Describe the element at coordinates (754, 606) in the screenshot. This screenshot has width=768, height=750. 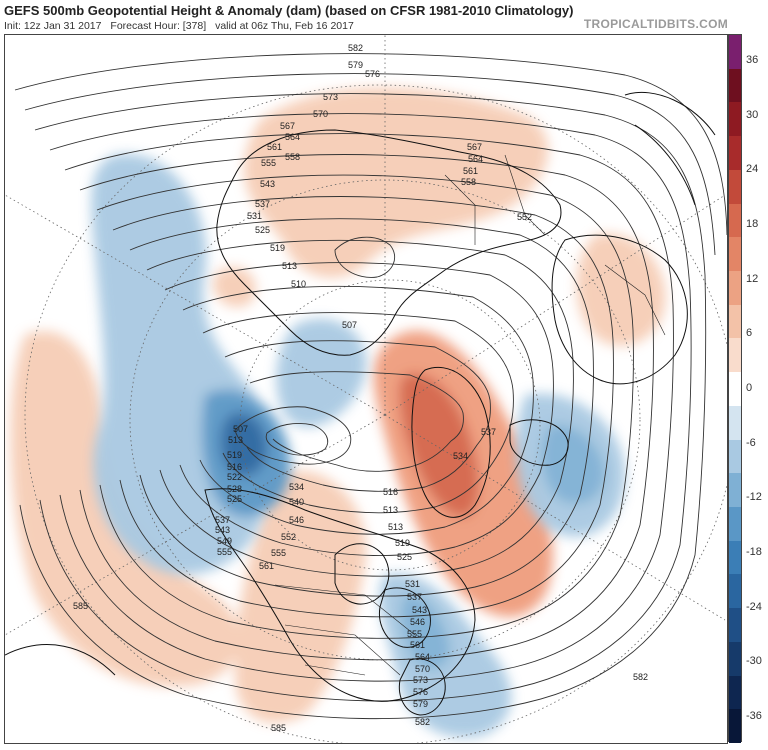
I see `colorbar-tick-label: -24` at that location.